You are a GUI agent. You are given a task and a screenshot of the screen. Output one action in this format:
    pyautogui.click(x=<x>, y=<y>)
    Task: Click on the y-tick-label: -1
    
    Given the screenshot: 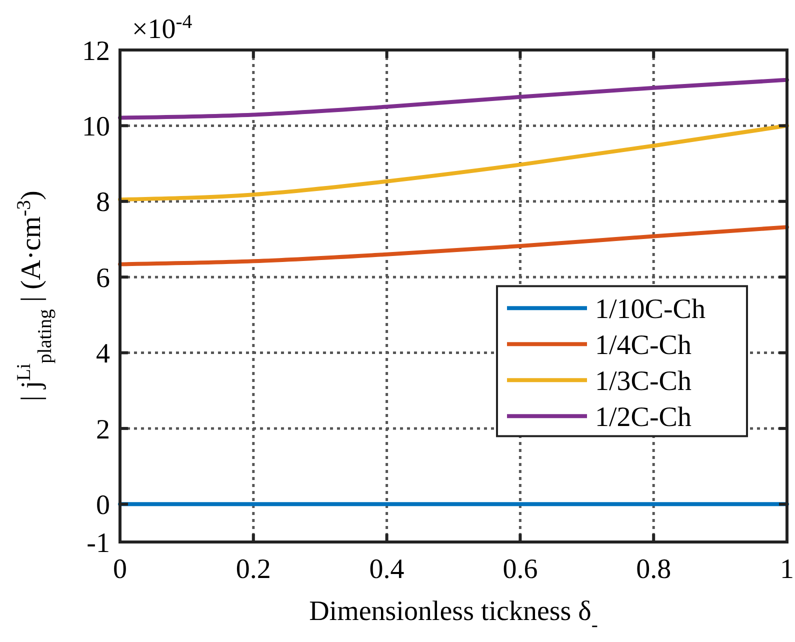 What is the action you would take?
    pyautogui.click(x=98, y=543)
    